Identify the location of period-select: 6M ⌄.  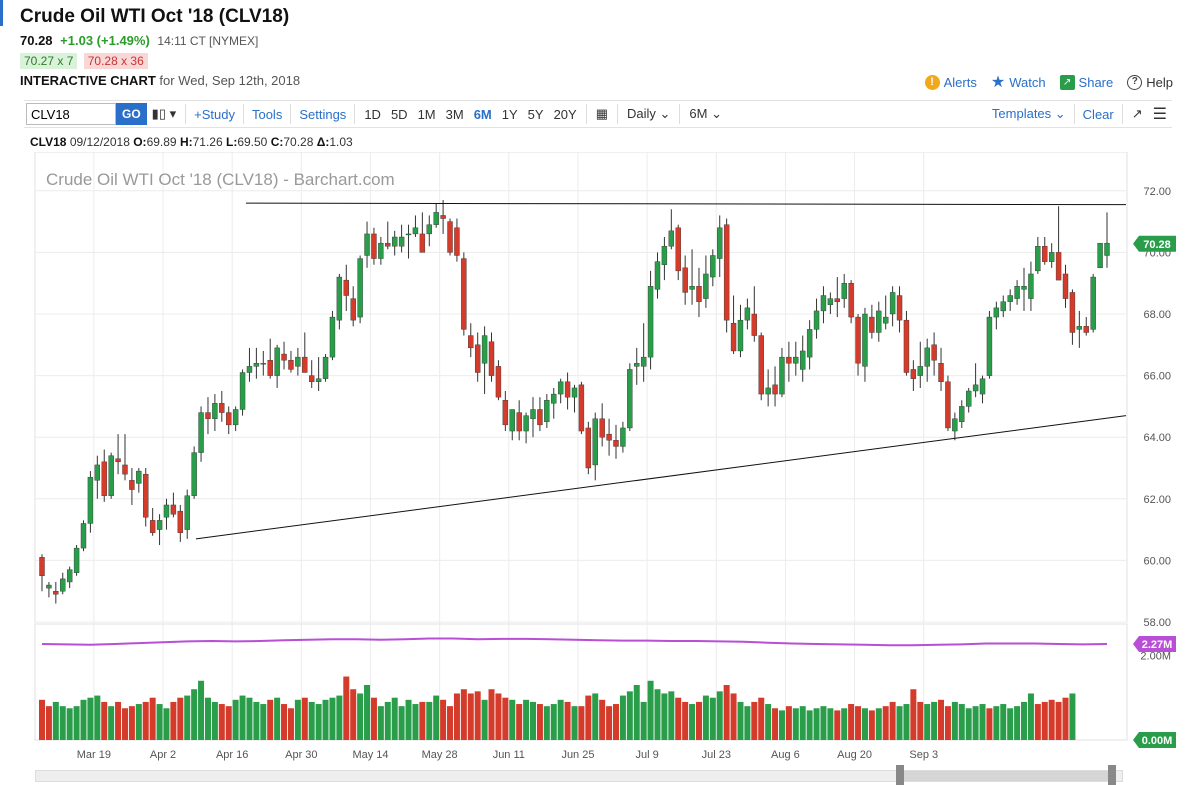
(705, 113).